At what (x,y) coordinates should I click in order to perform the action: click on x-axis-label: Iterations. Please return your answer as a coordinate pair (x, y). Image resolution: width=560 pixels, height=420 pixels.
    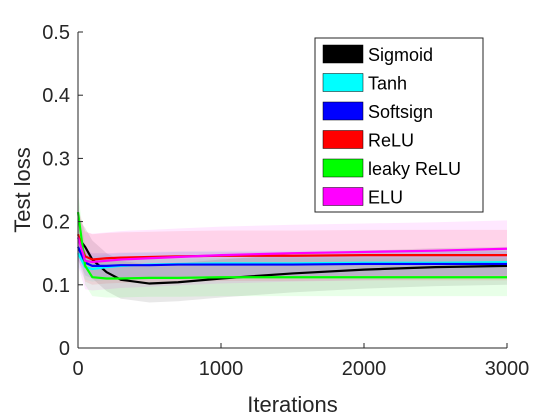
    Looking at the image, I should click on (292, 404).